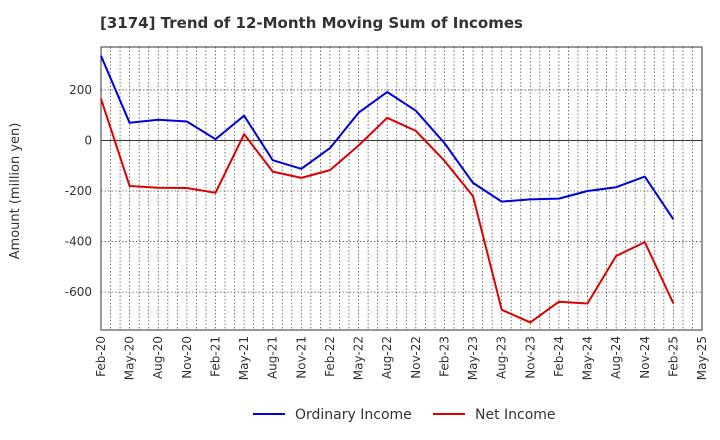 This screenshot has width=720, height=440. Describe the element at coordinates (387, 357) in the screenshot. I see `x-tick-label: Aug-22` at that location.